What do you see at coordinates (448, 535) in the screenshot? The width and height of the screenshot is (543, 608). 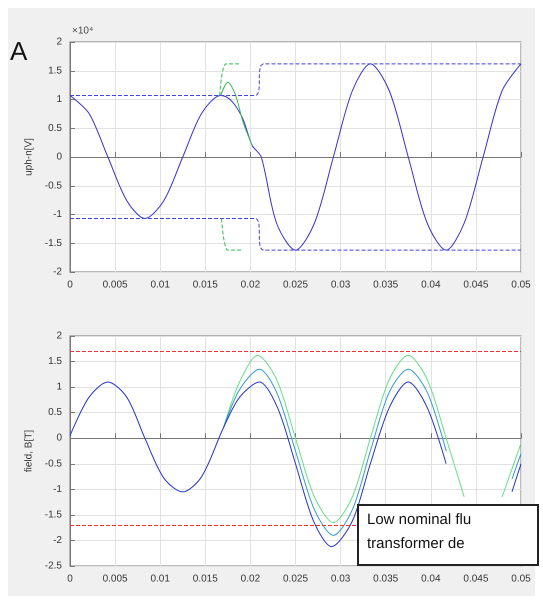 I see `text-box: Low nominal flu transformer de` at bounding box center [448, 535].